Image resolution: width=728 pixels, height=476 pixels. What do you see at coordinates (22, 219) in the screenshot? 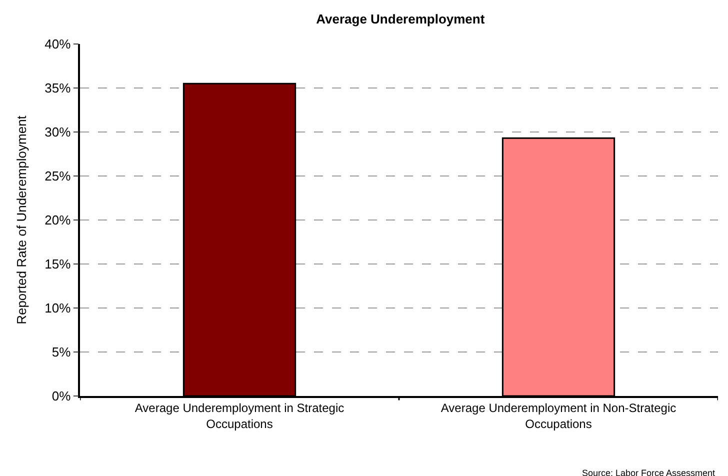
I see `y-axis-title: Reported Rate of Underemployment` at bounding box center [22, 219].